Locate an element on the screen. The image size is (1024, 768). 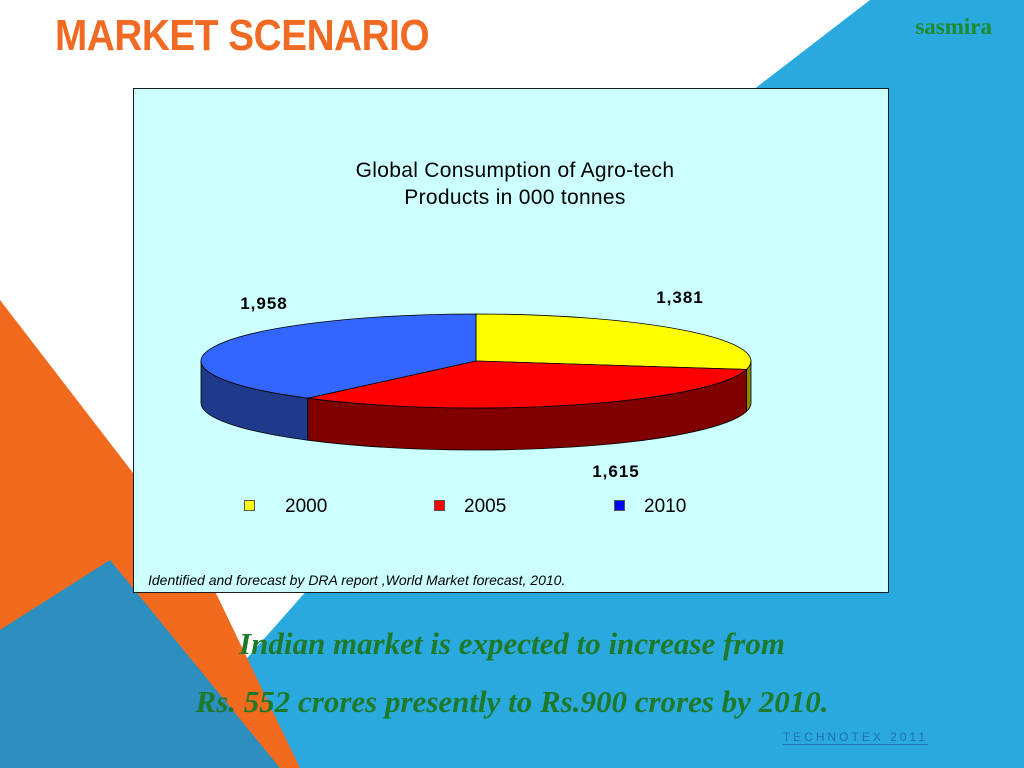
slice-2010 is located at coordinates (338, 356).